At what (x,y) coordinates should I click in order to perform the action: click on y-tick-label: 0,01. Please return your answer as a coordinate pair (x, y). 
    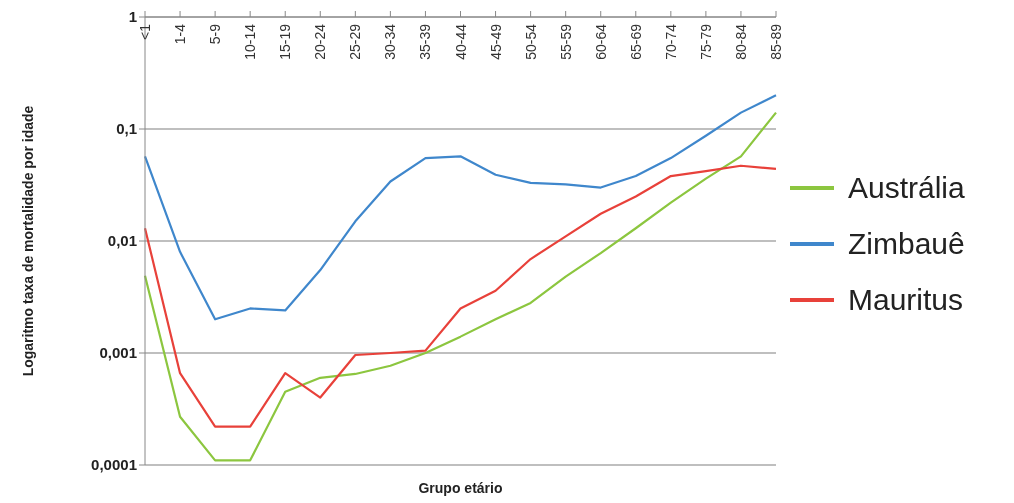
    Looking at the image, I should click on (122, 241).